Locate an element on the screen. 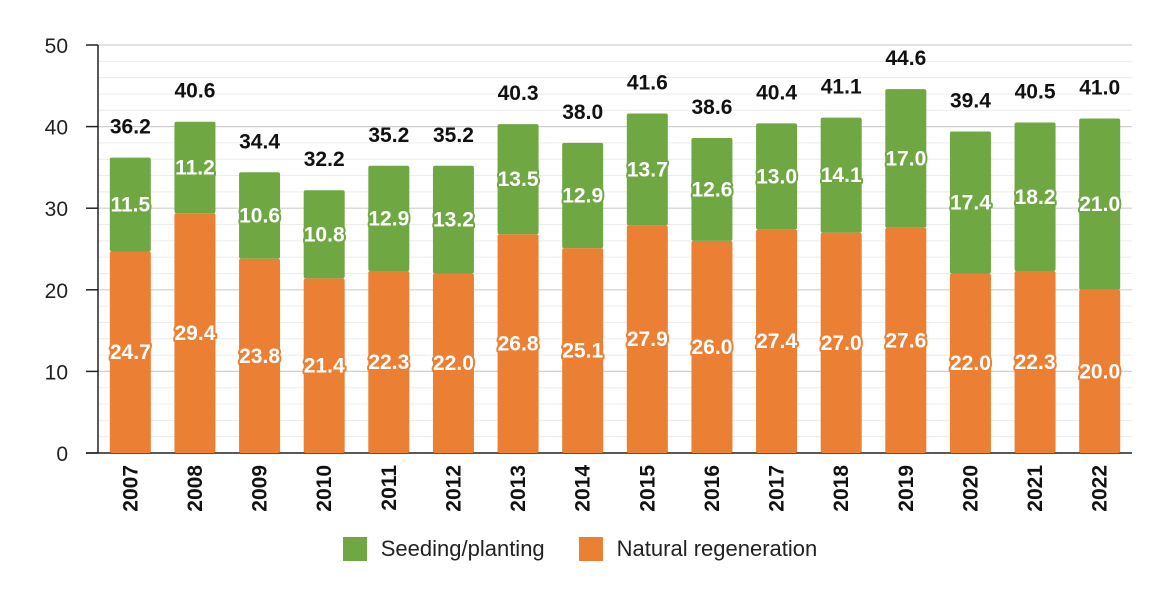 The width and height of the screenshot is (1160, 605). data-label-natural: 23.8 is located at coordinates (259, 356).